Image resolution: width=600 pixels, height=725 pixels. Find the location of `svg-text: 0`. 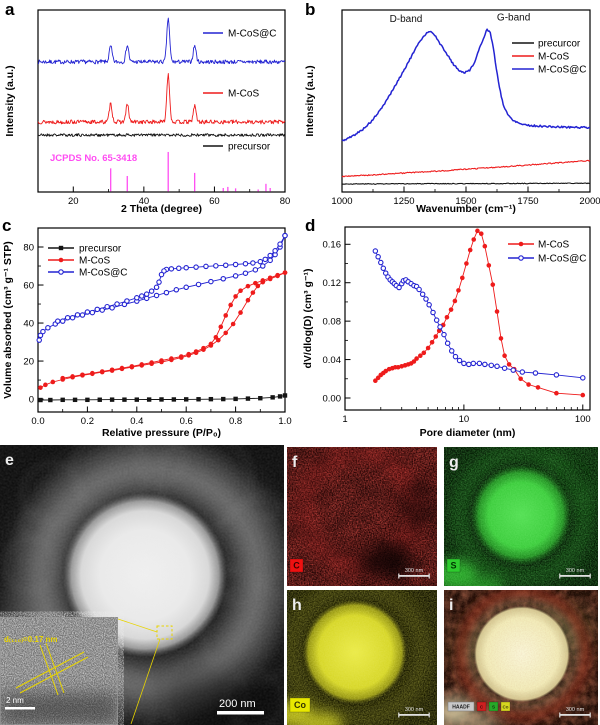

svg-text: 0 is located at coordinates (31, 399).